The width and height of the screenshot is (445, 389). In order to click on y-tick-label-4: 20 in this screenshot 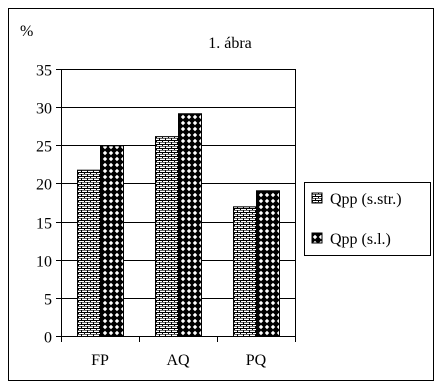, I will do `click(44, 185)`.